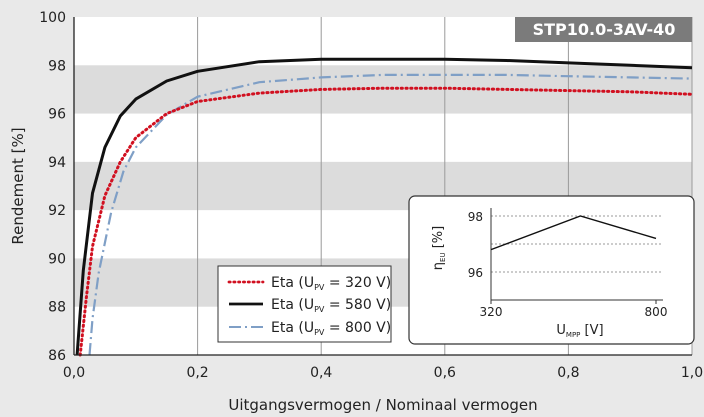 The image size is (704, 417). Describe the element at coordinates (579, 331) in the screenshot. I see `inset-x-label: UMPP [V]` at that location.